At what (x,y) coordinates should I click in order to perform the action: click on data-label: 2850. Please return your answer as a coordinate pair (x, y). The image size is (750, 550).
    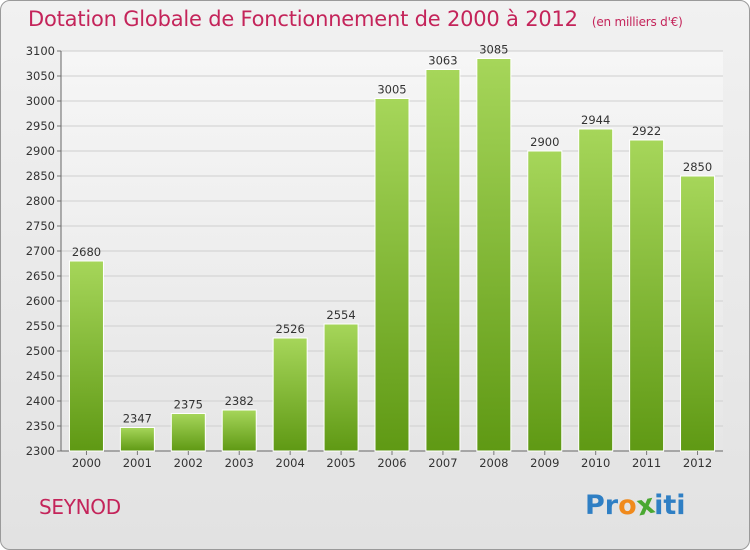
    Looking at the image, I should click on (697, 167).